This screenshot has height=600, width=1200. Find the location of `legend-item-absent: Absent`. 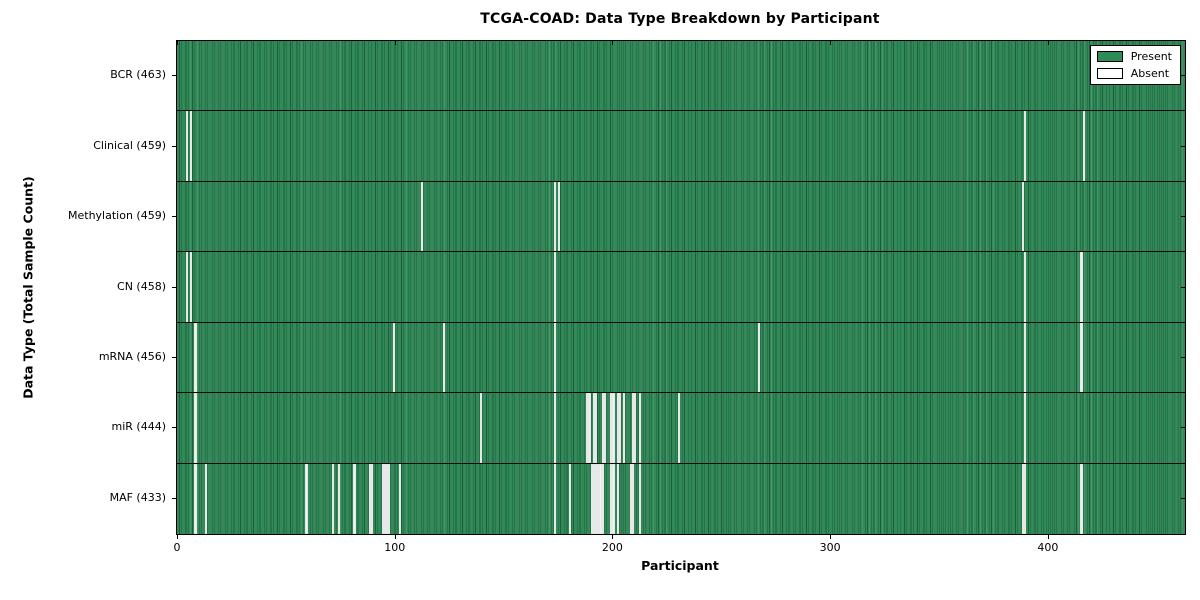

legend-item-absent: Absent is located at coordinates (1134, 73).